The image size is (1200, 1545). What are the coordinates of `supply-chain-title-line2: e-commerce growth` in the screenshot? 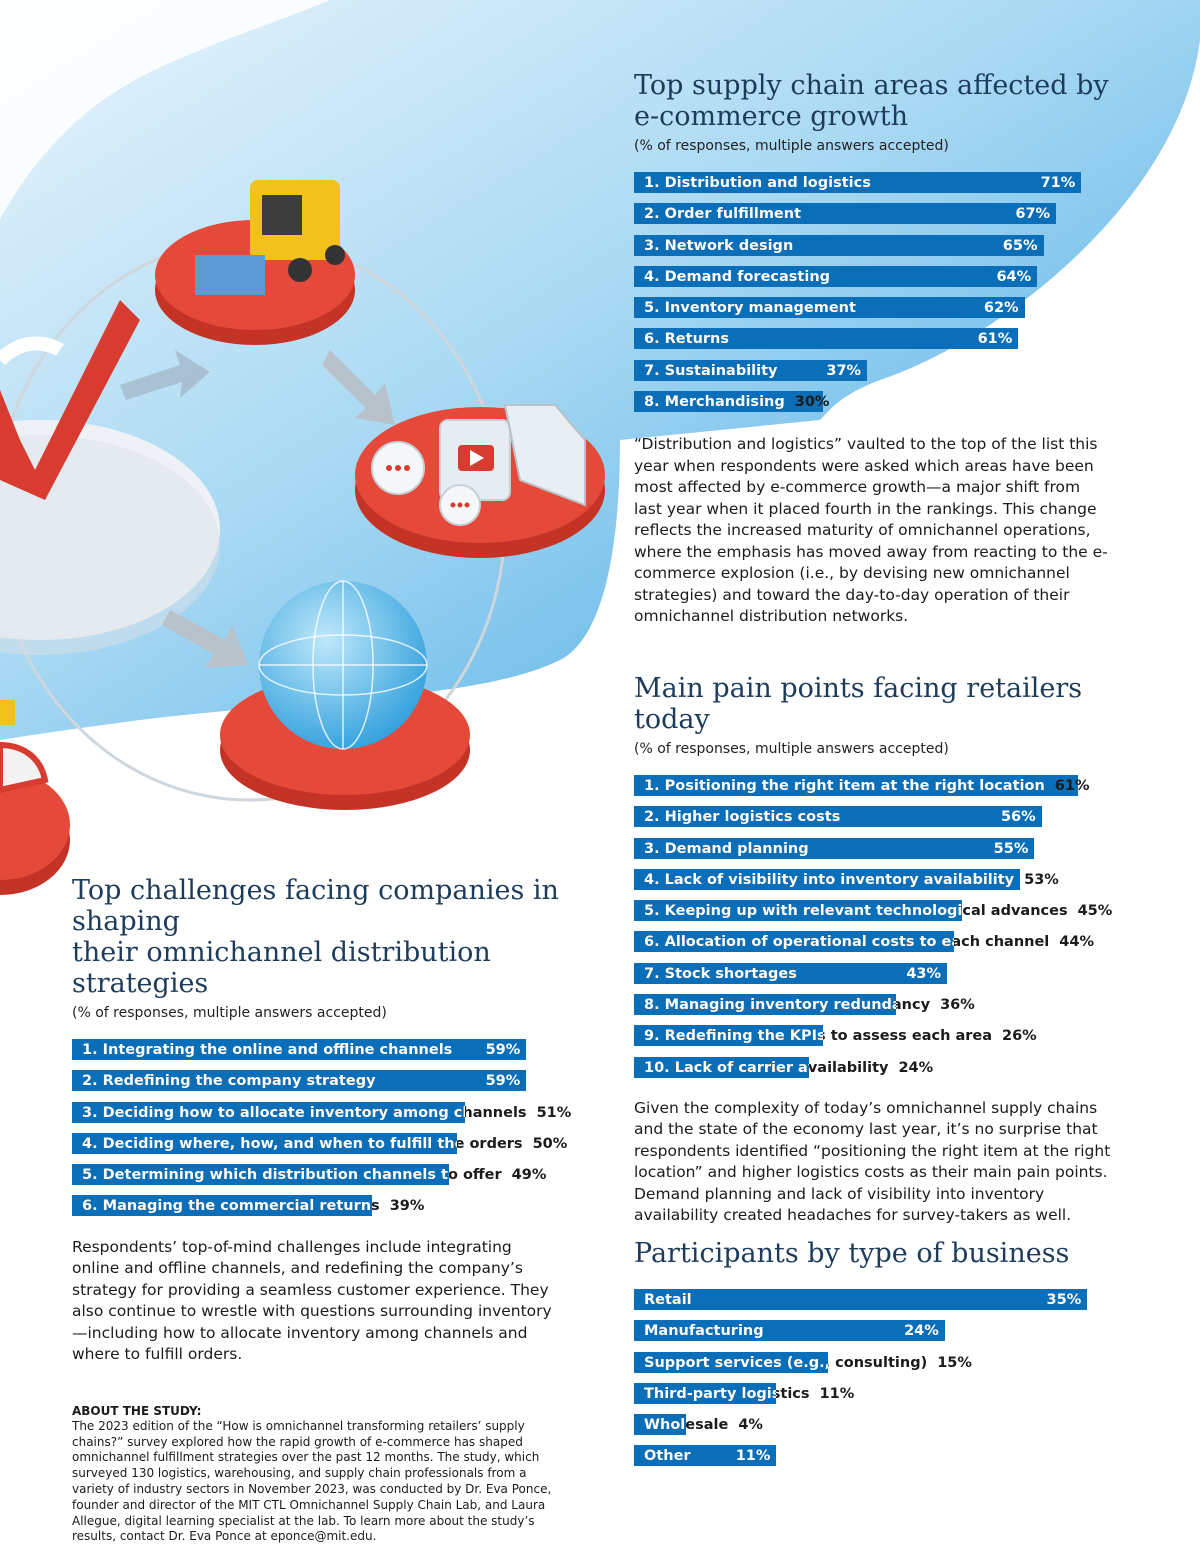 It's located at (771, 116).